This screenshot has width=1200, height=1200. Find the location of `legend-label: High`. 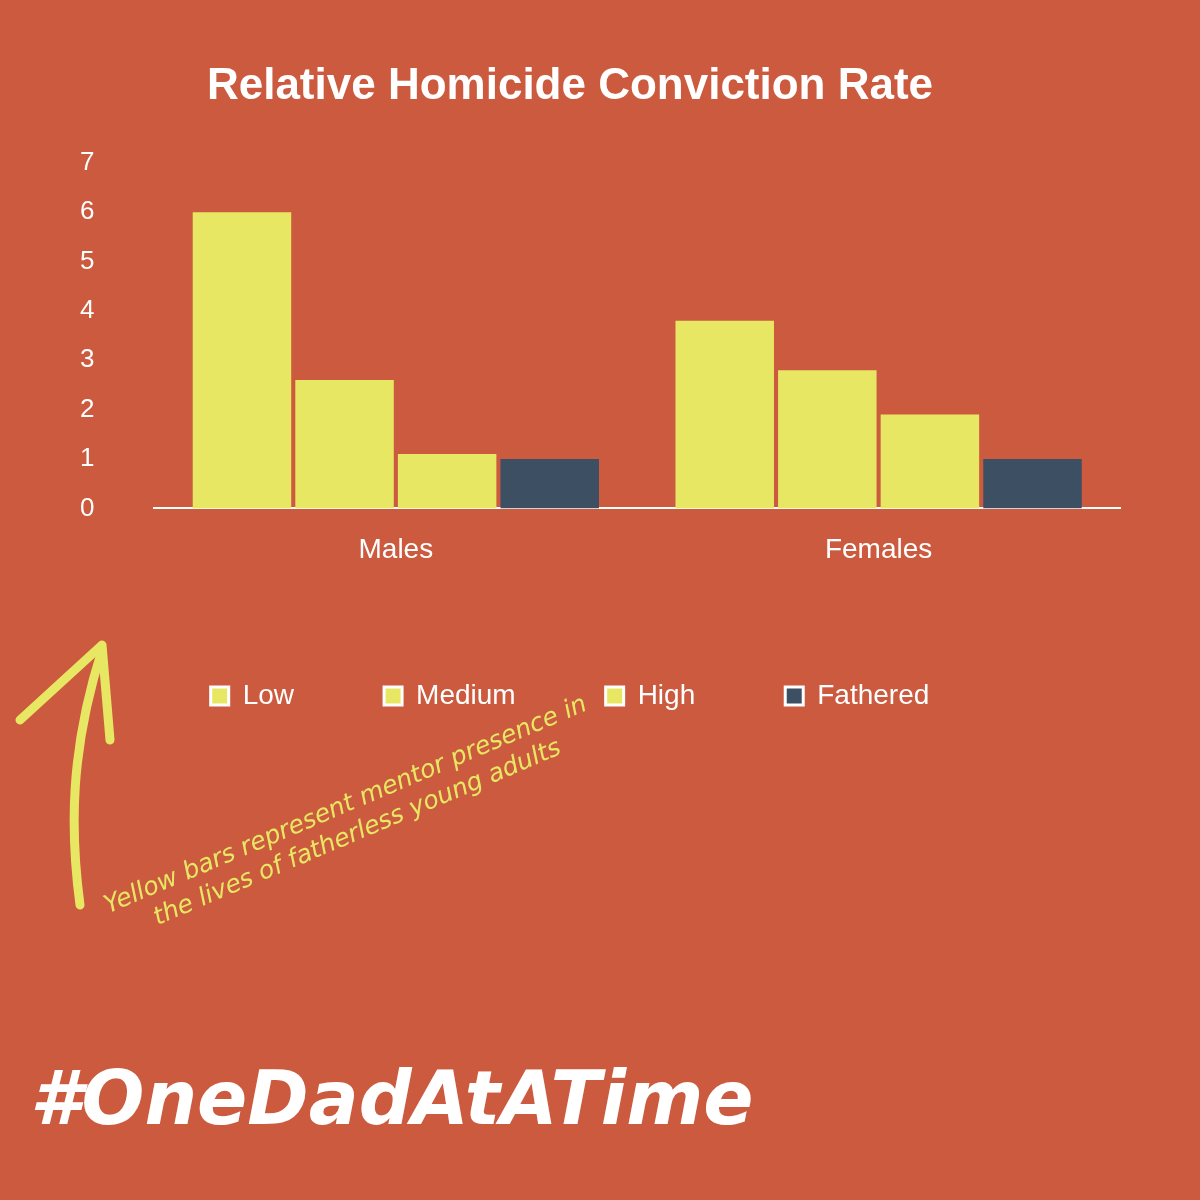

legend-label: High is located at coordinates (666, 694).